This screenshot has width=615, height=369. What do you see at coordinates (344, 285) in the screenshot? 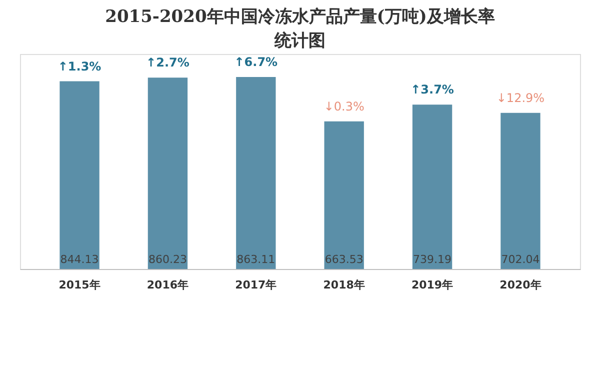
I see `x-tick-label: 2018年` at bounding box center [344, 285].